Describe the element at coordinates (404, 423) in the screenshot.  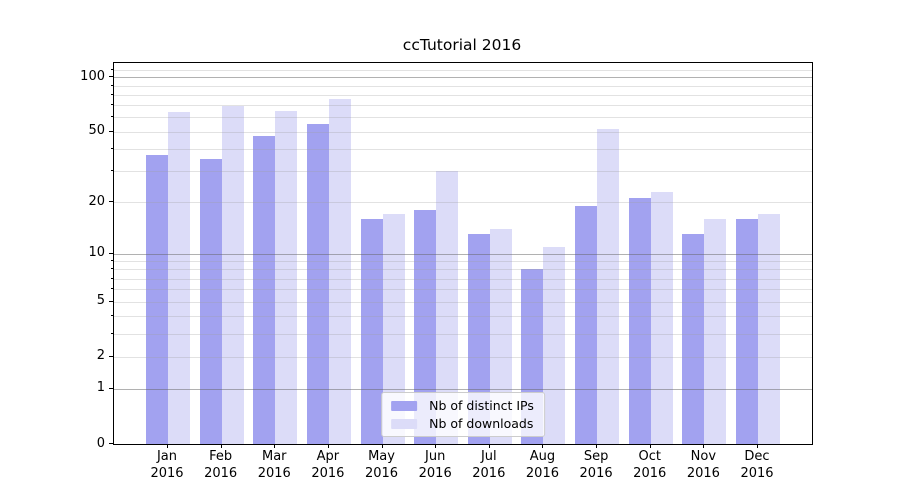
I see `legend-swatch-downloads` at that location.